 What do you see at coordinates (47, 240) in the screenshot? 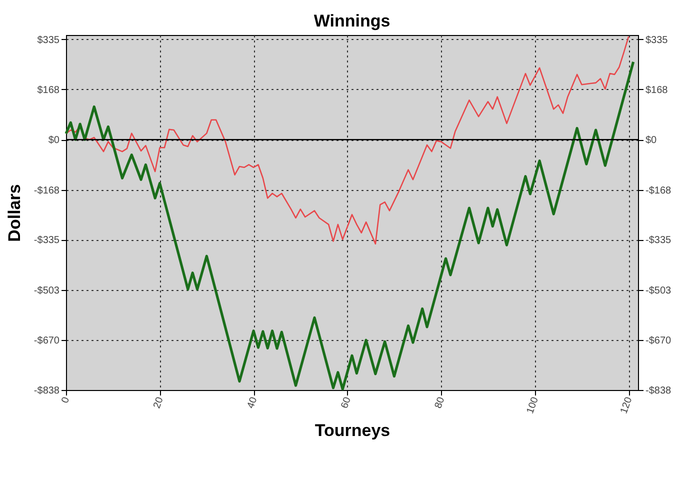
I see `y-tick-label: -$335` at bounding box center [47, 240].